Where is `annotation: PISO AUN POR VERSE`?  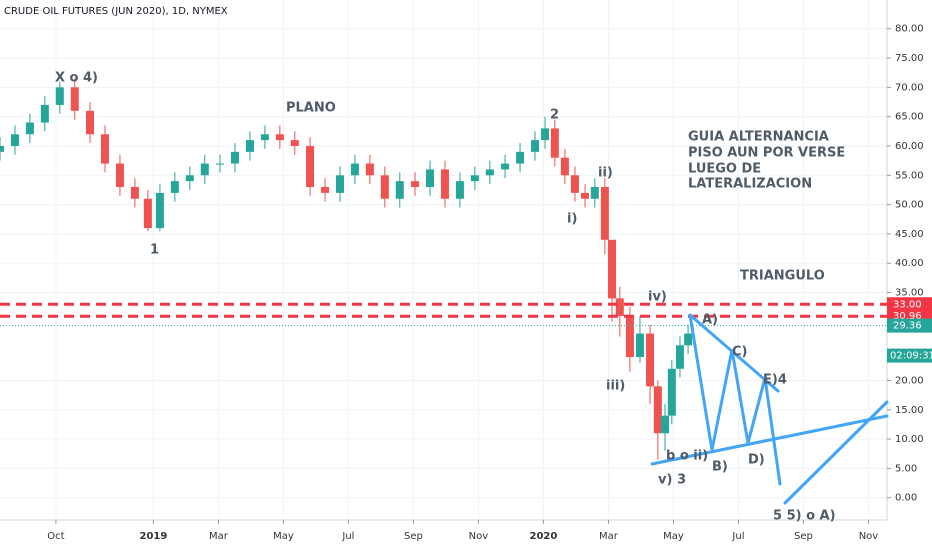 annotation: PISO AUN POR VERSE is located at coordinates (766, 153).